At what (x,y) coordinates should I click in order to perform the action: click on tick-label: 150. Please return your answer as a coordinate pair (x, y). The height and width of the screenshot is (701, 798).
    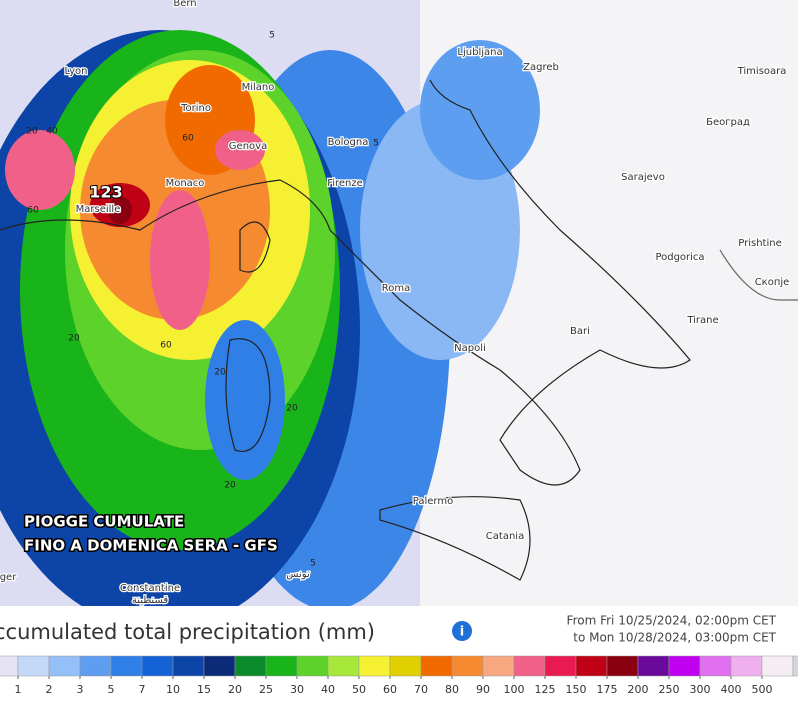
    Looking at the image, I should click on (576, 689).